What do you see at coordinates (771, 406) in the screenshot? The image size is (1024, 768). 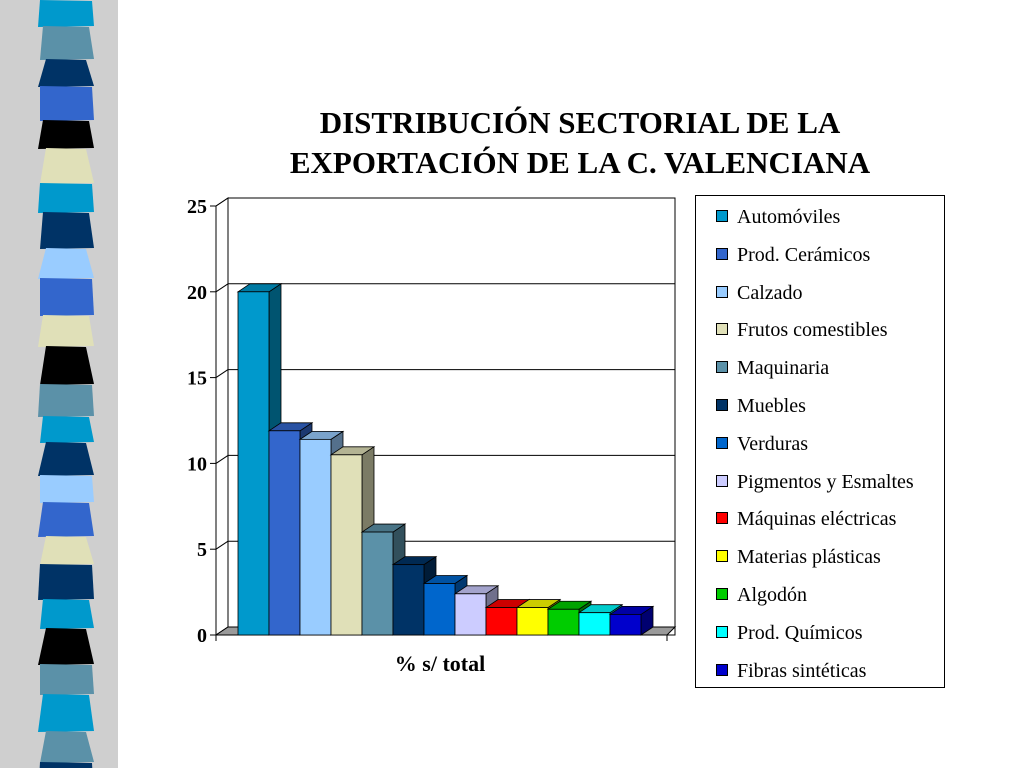 I see `legend-label: Muebles` at bounding box center [771, 406].